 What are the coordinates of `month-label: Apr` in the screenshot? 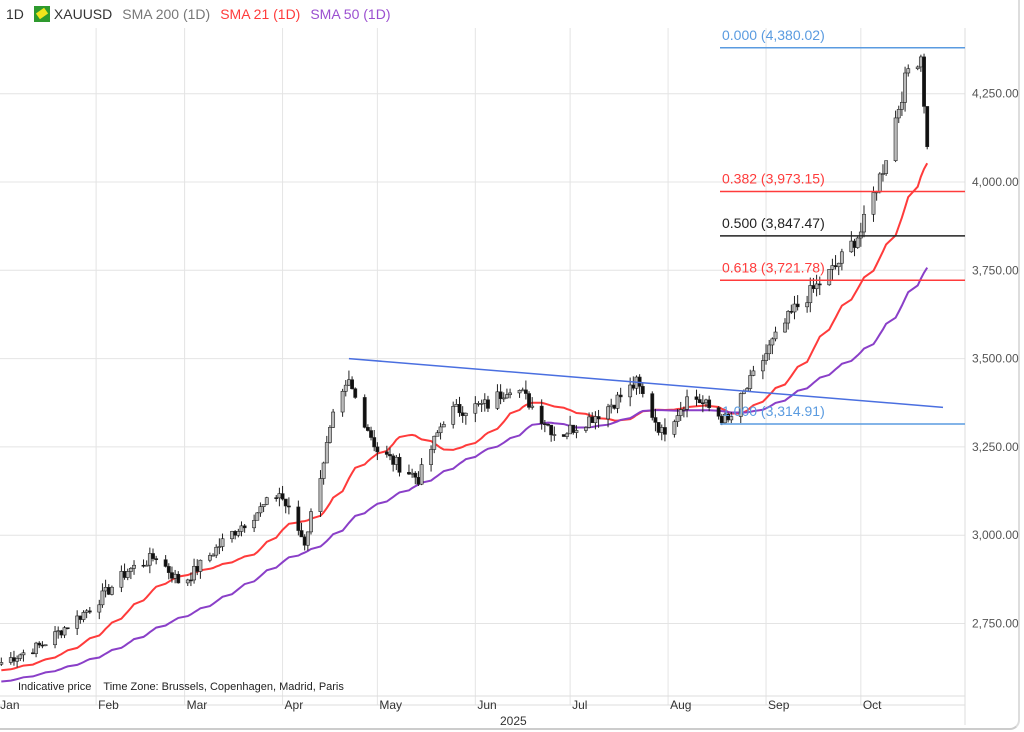 It's located at (294, 705).